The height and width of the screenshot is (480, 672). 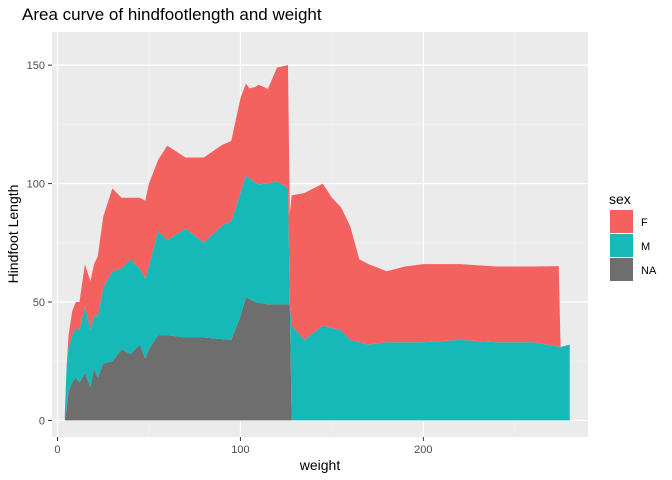 What do you see at coordinates (42, 421) in the screenshot?
I see `y-tick-label: 0` at bounding box center [42, 421].